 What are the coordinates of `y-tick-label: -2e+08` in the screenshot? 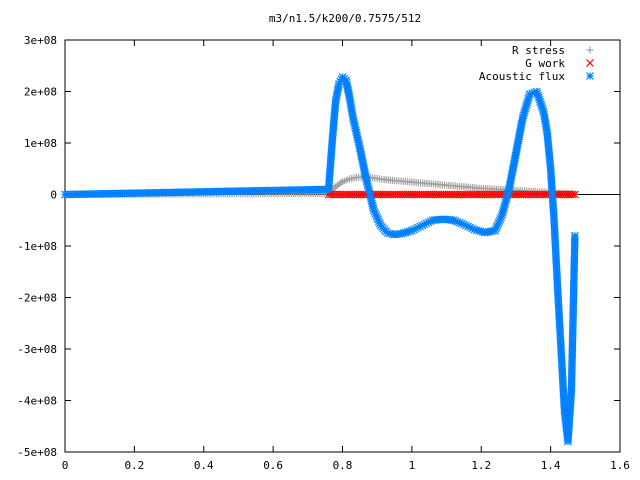 It's located at (37, 298).